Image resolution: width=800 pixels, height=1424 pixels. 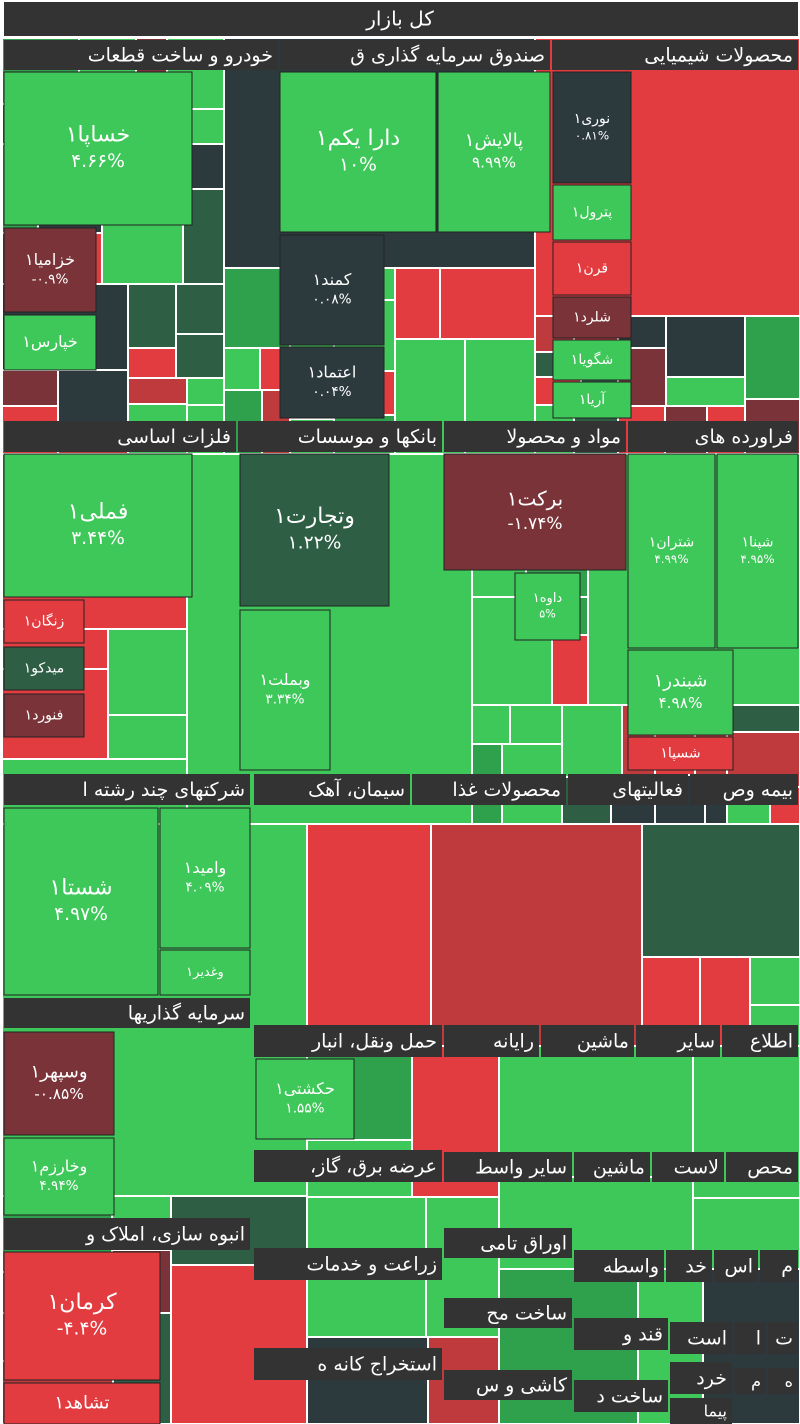 What do you see at coordinates (59, 1166) in the screenshot?
I see `stock-symbol: وخارزم۱` at bounding box center [59, 1166].